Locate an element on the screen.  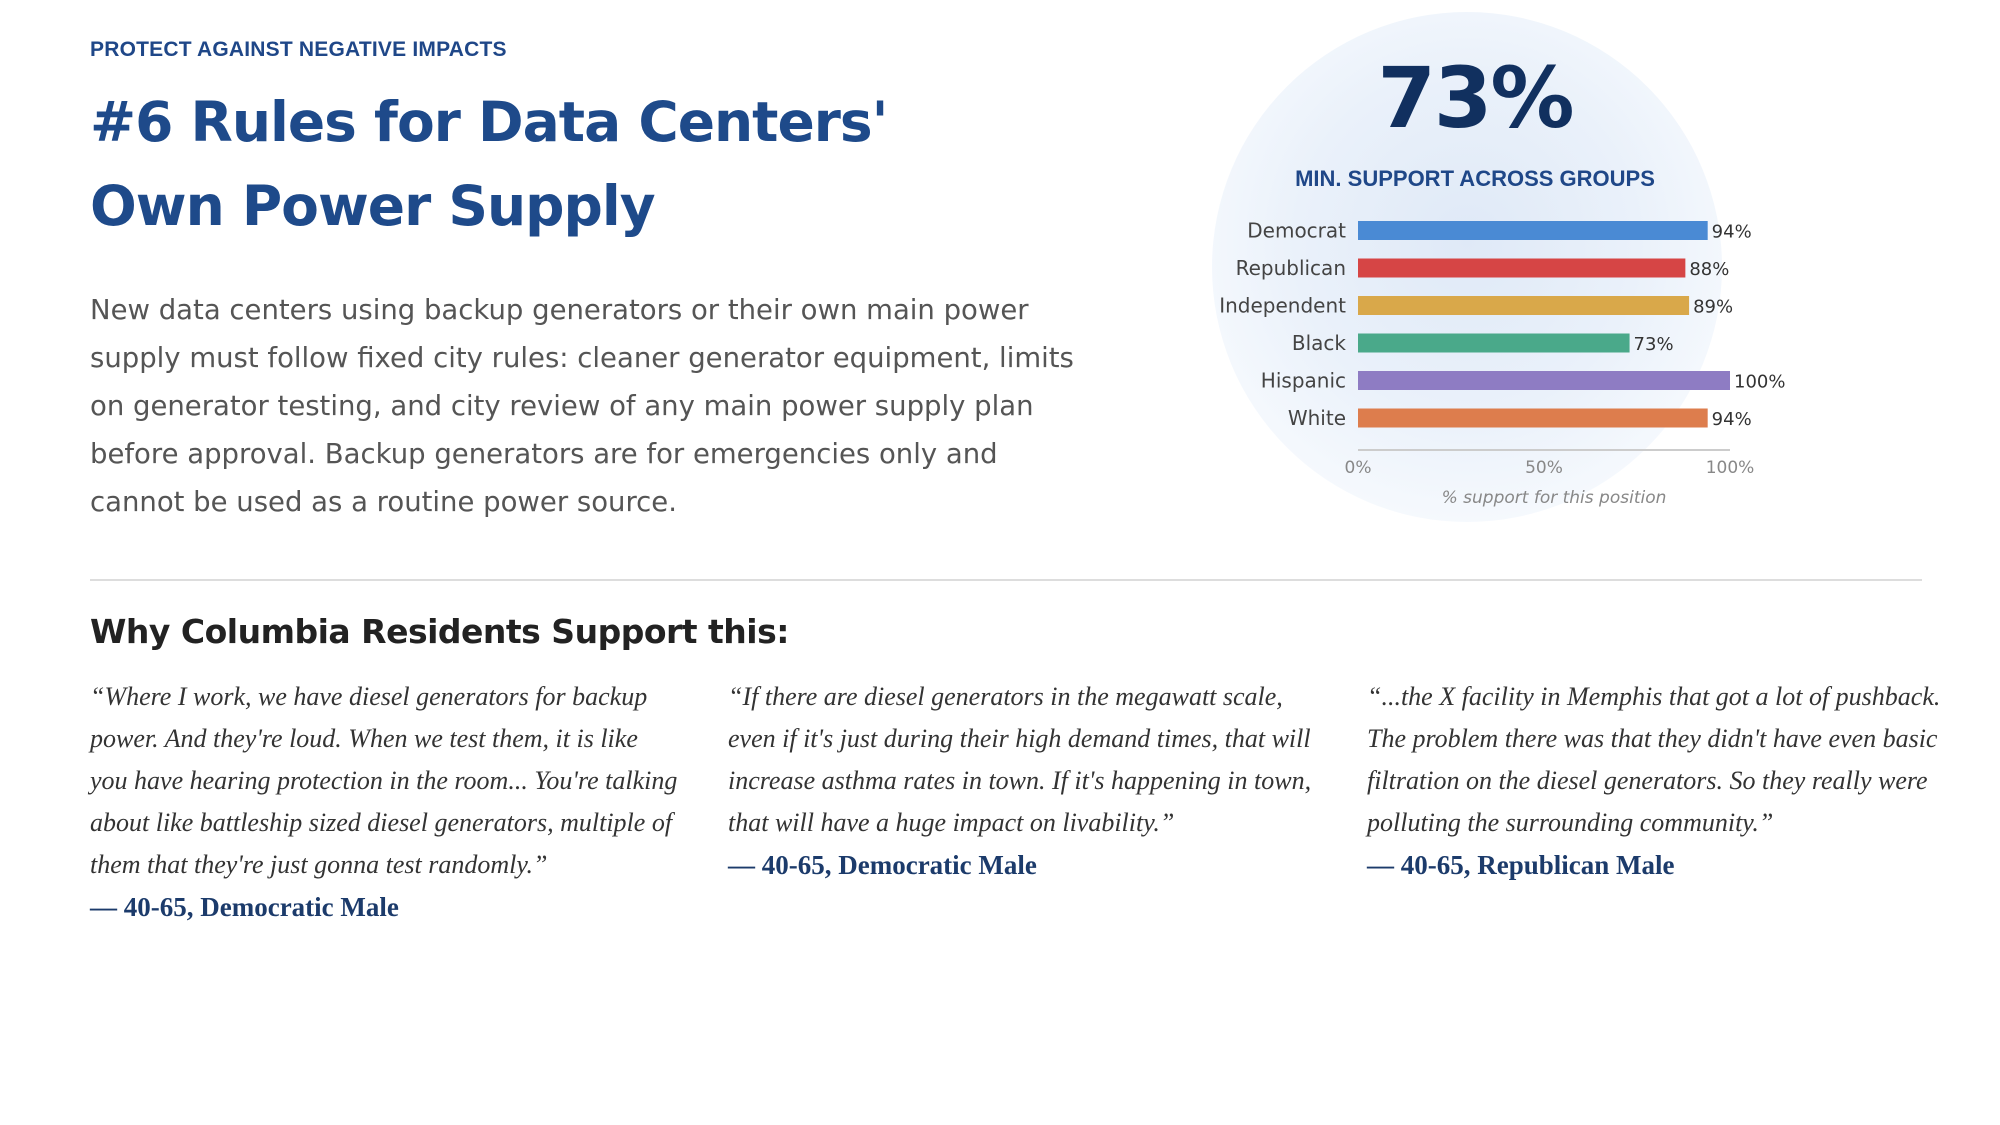
bar-white is located at coordinates (1533, 418).